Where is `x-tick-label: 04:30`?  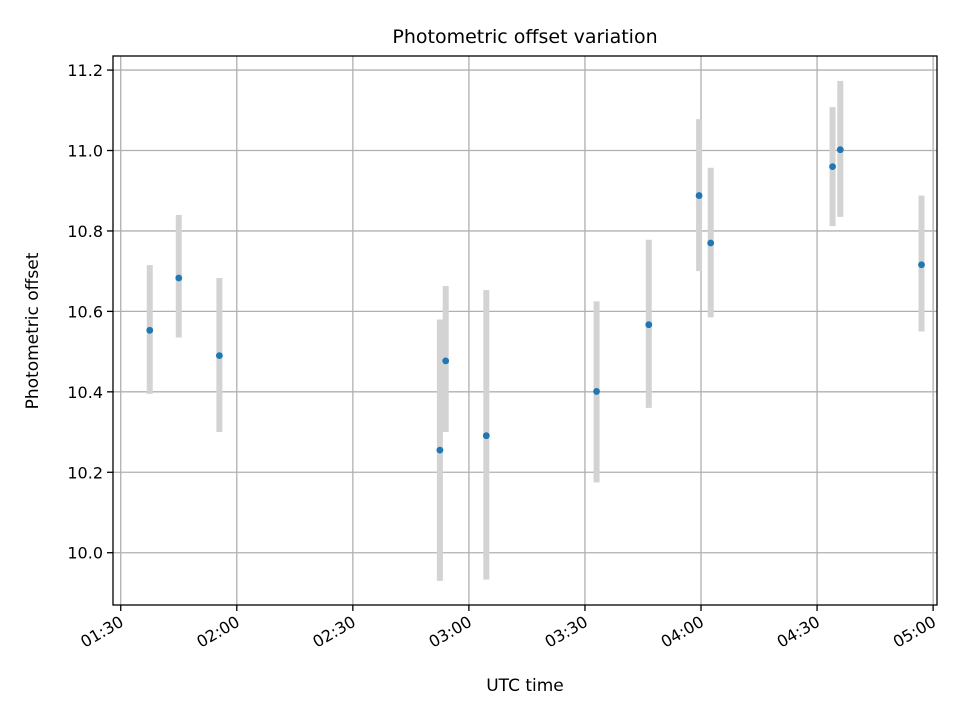 x-tick-label: 04:30 is located at coordinates (798, 632).